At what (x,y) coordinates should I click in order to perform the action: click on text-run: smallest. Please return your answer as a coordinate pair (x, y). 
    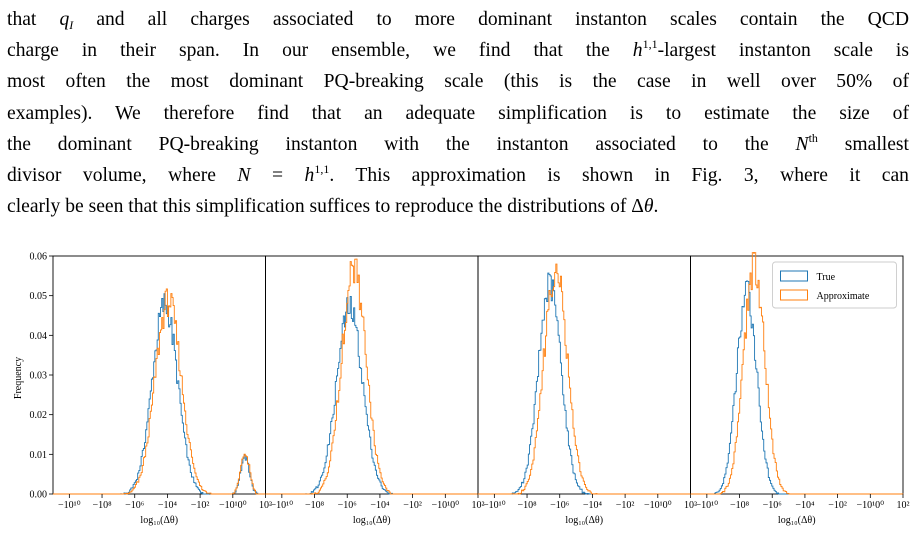
    Looking at the image, I should click on (863, 144).